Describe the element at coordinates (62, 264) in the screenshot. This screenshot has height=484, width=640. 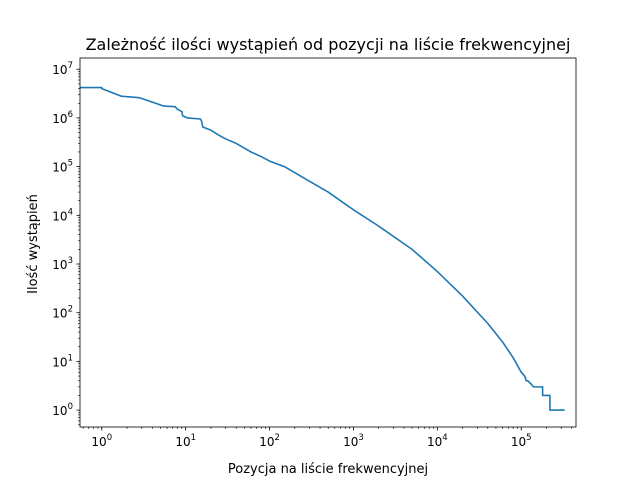
I see `y-tick-label: 10³` at that location.